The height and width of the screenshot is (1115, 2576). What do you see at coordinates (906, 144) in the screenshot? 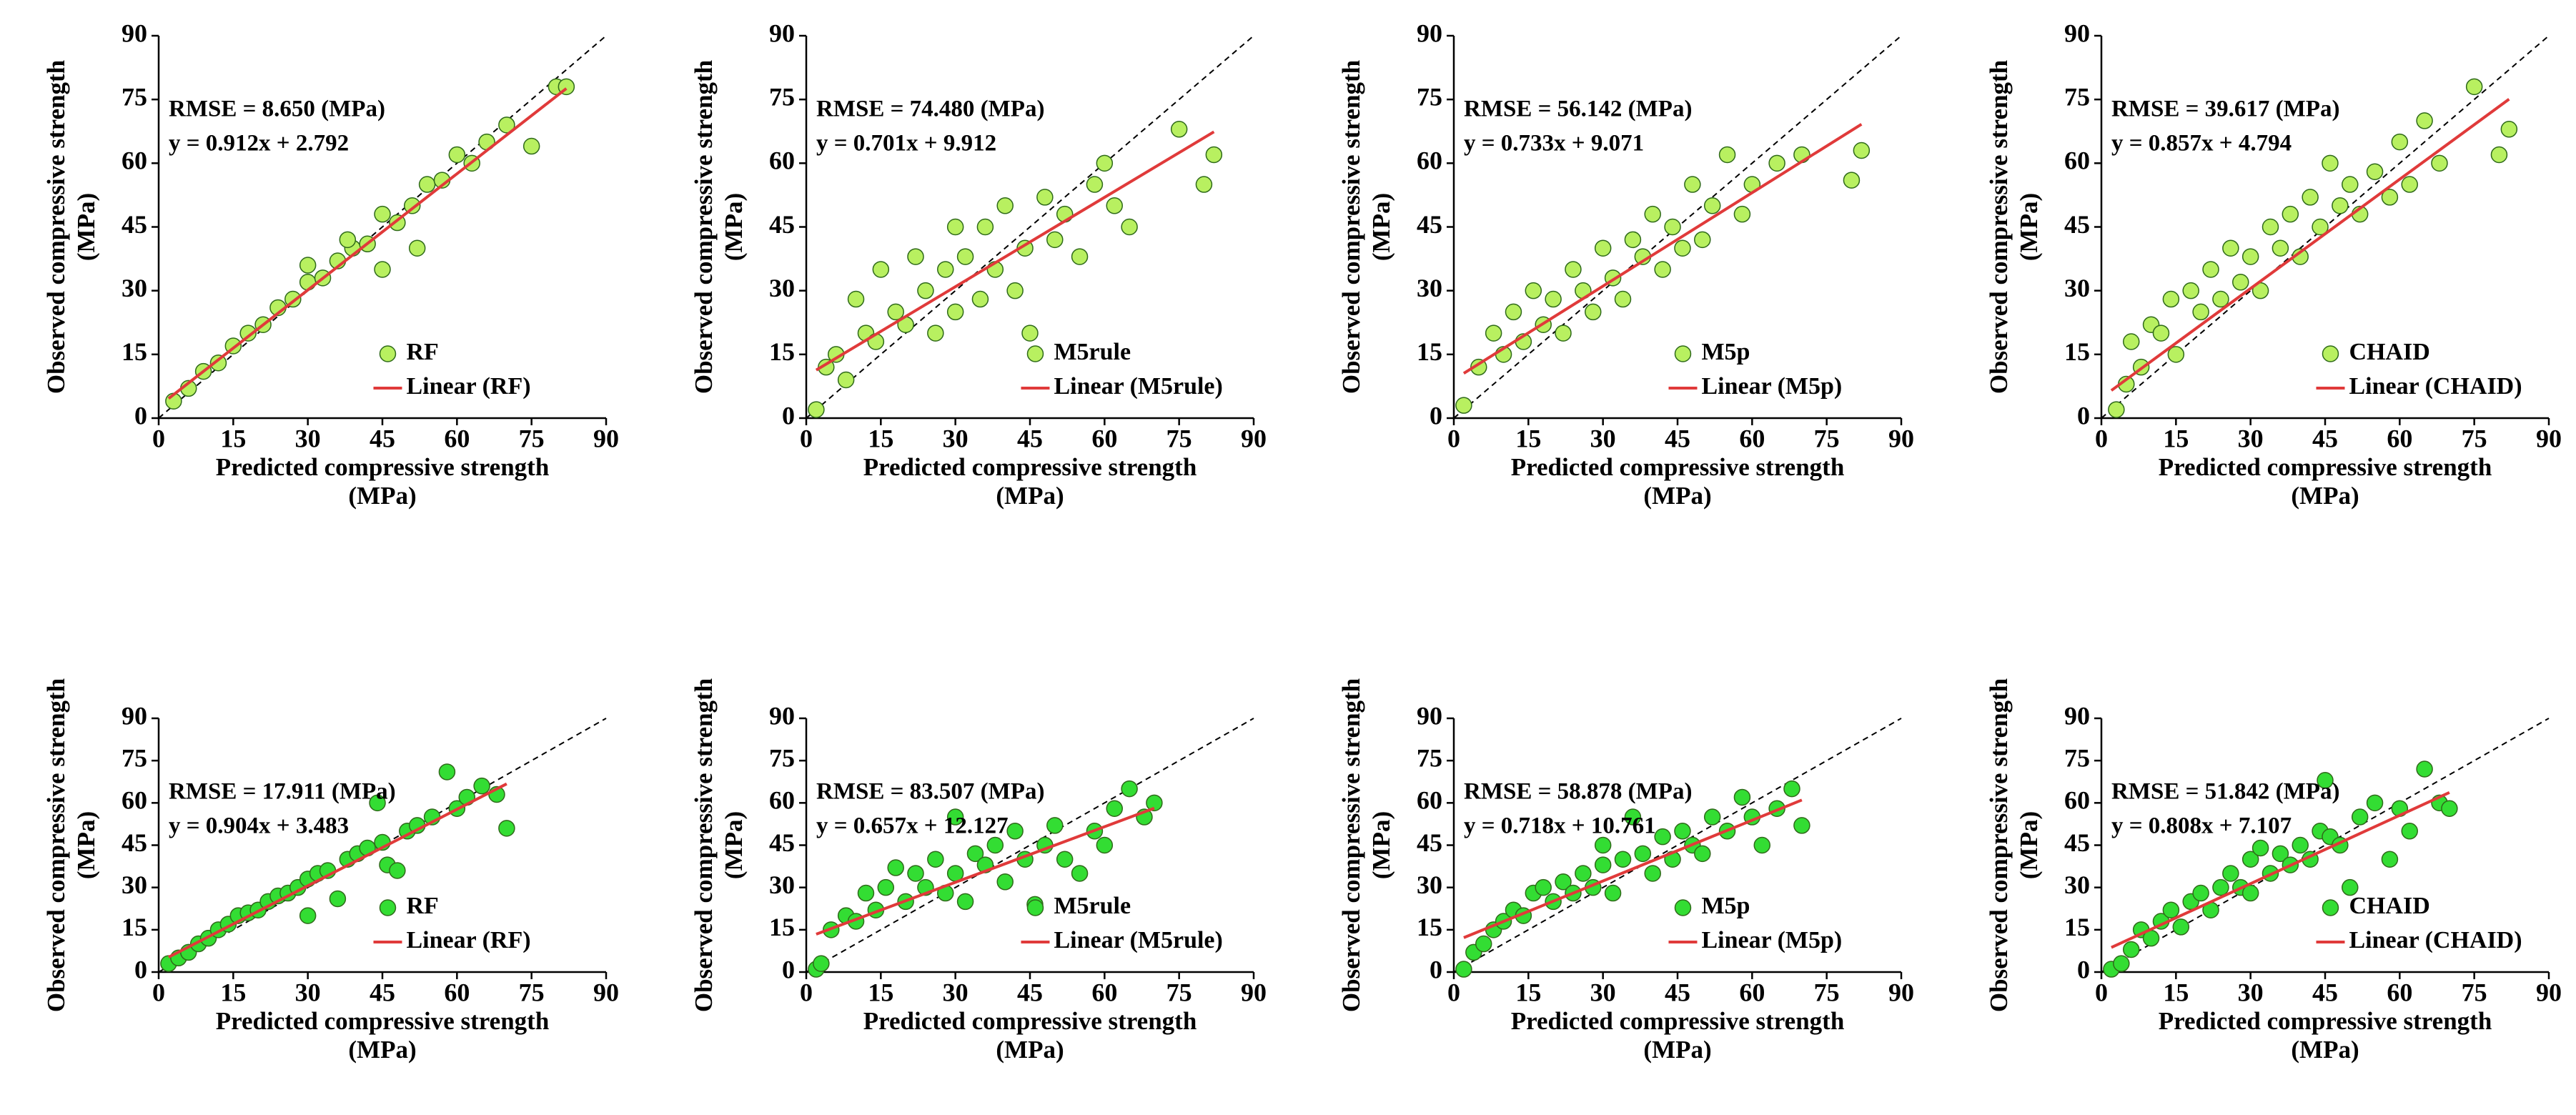
I see `annotation: y = 0.701x + 9.912` at bounding box center [906, 144].